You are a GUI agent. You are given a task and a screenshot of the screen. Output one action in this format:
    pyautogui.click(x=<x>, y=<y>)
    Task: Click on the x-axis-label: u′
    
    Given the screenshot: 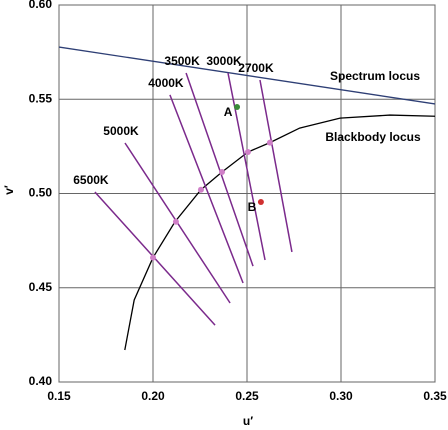 What is the action you would take?
    pyautogui.click(x=248, y=421)
    